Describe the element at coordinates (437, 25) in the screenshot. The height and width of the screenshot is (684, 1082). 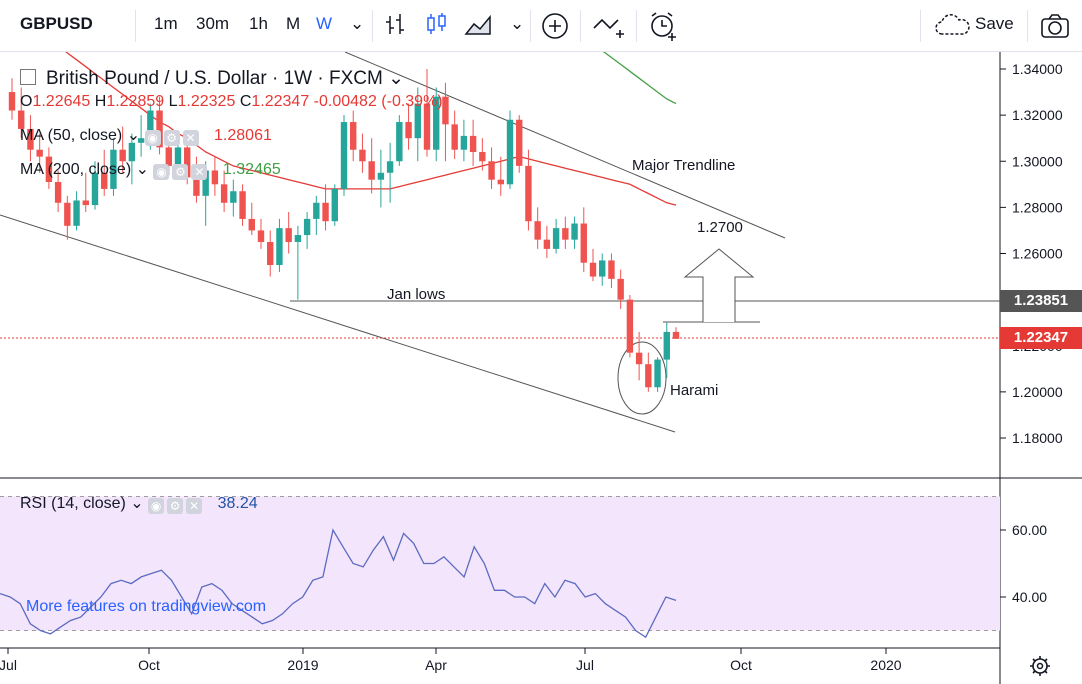
I see `candles-icon` at that location.